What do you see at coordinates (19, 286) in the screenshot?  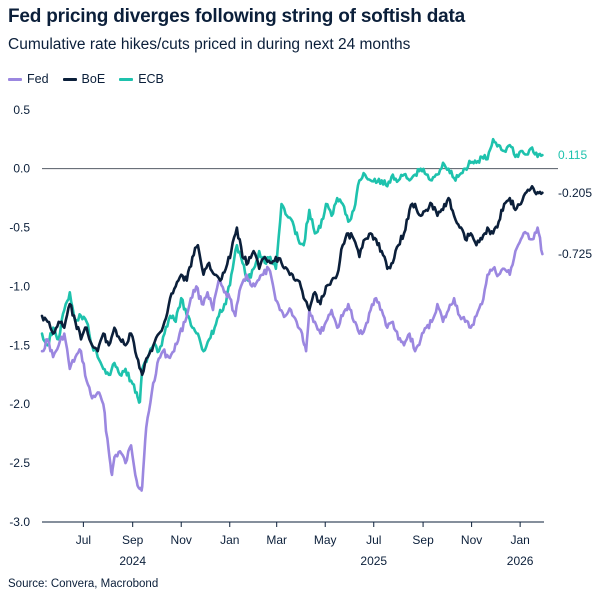 I see `y-tick-label: -1.0` at bounding box center [19, 286].